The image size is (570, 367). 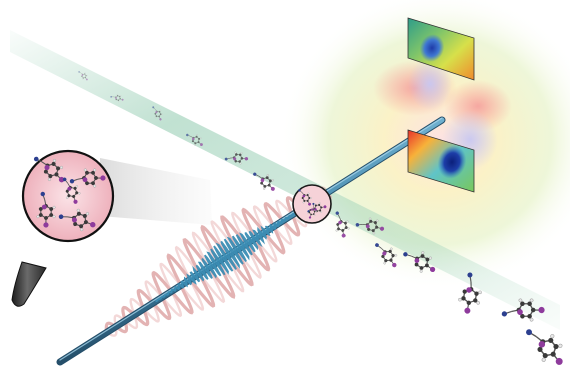 I want to click on magnifying-glass-icon, so click(x=63, y=228).